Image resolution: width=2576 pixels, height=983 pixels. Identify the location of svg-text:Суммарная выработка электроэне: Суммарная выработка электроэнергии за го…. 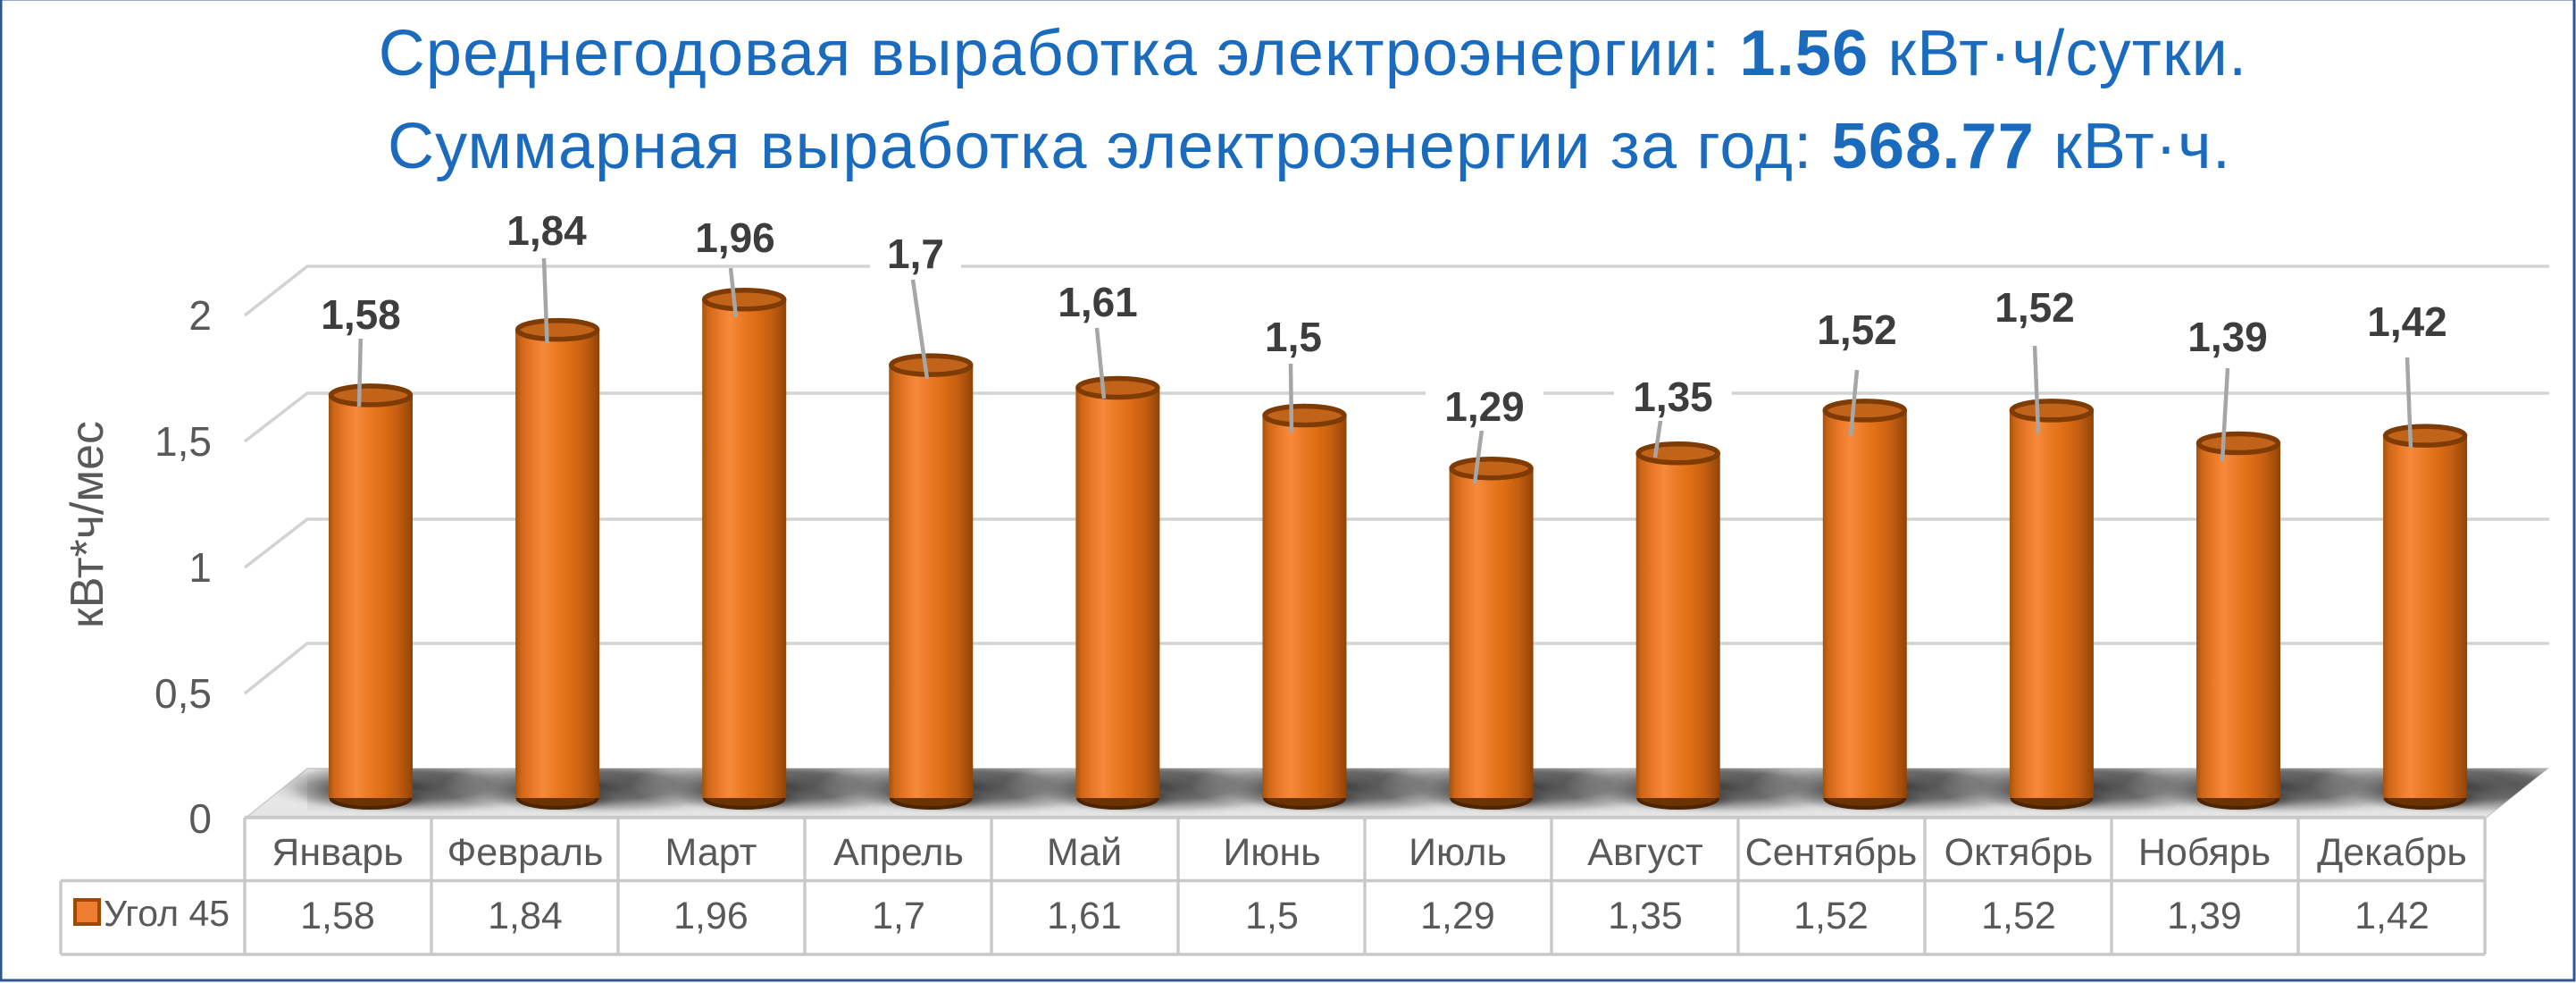
(1310, 147).